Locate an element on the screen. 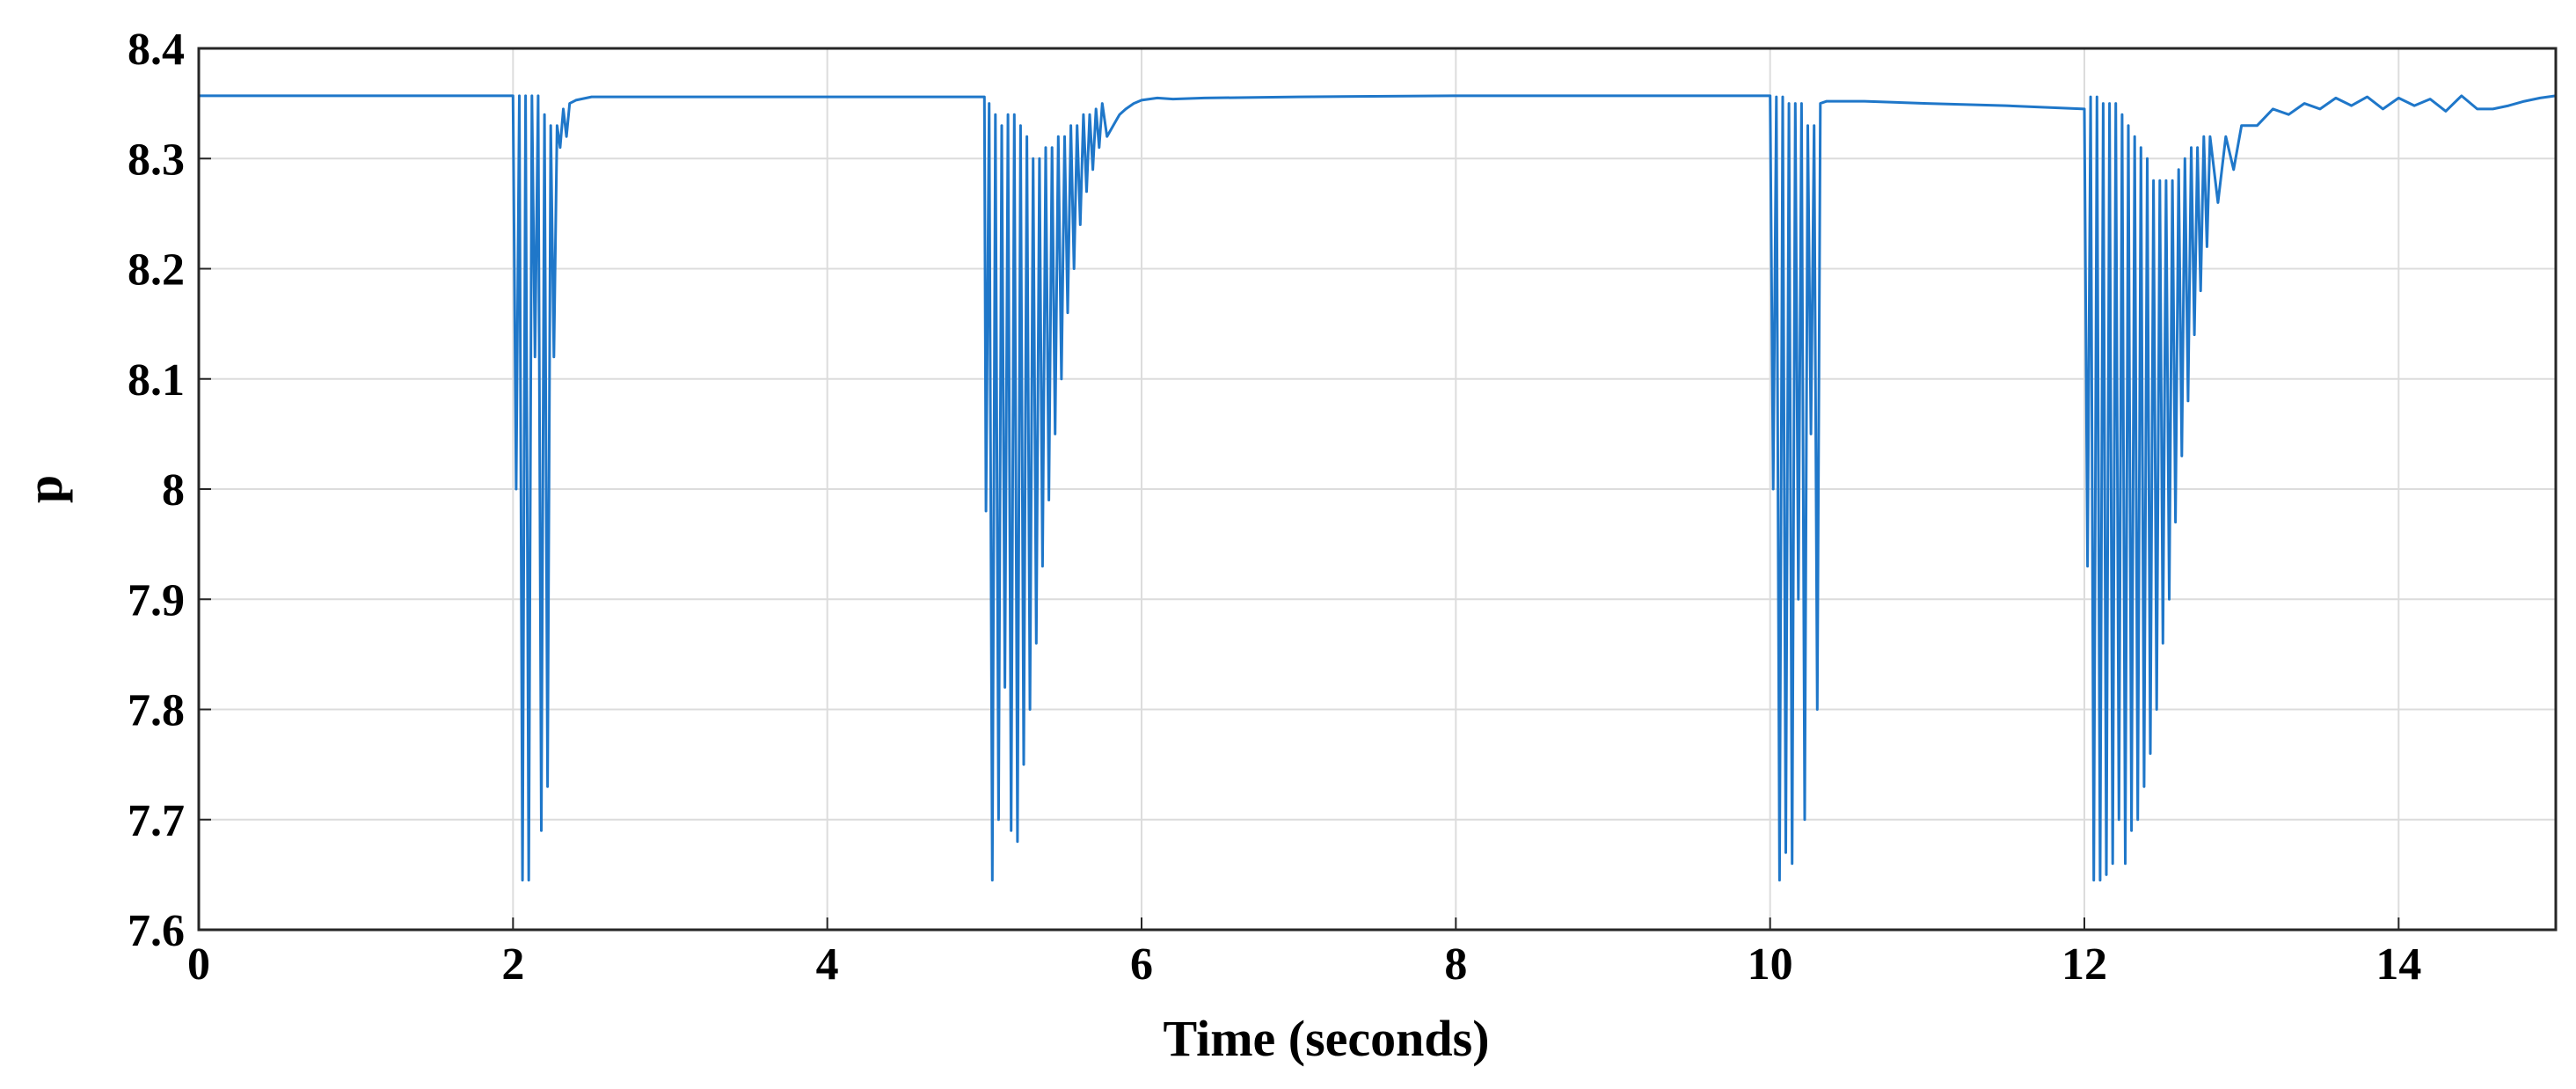  y-tick-label: 7.7 is located at coordinates (156, 821).